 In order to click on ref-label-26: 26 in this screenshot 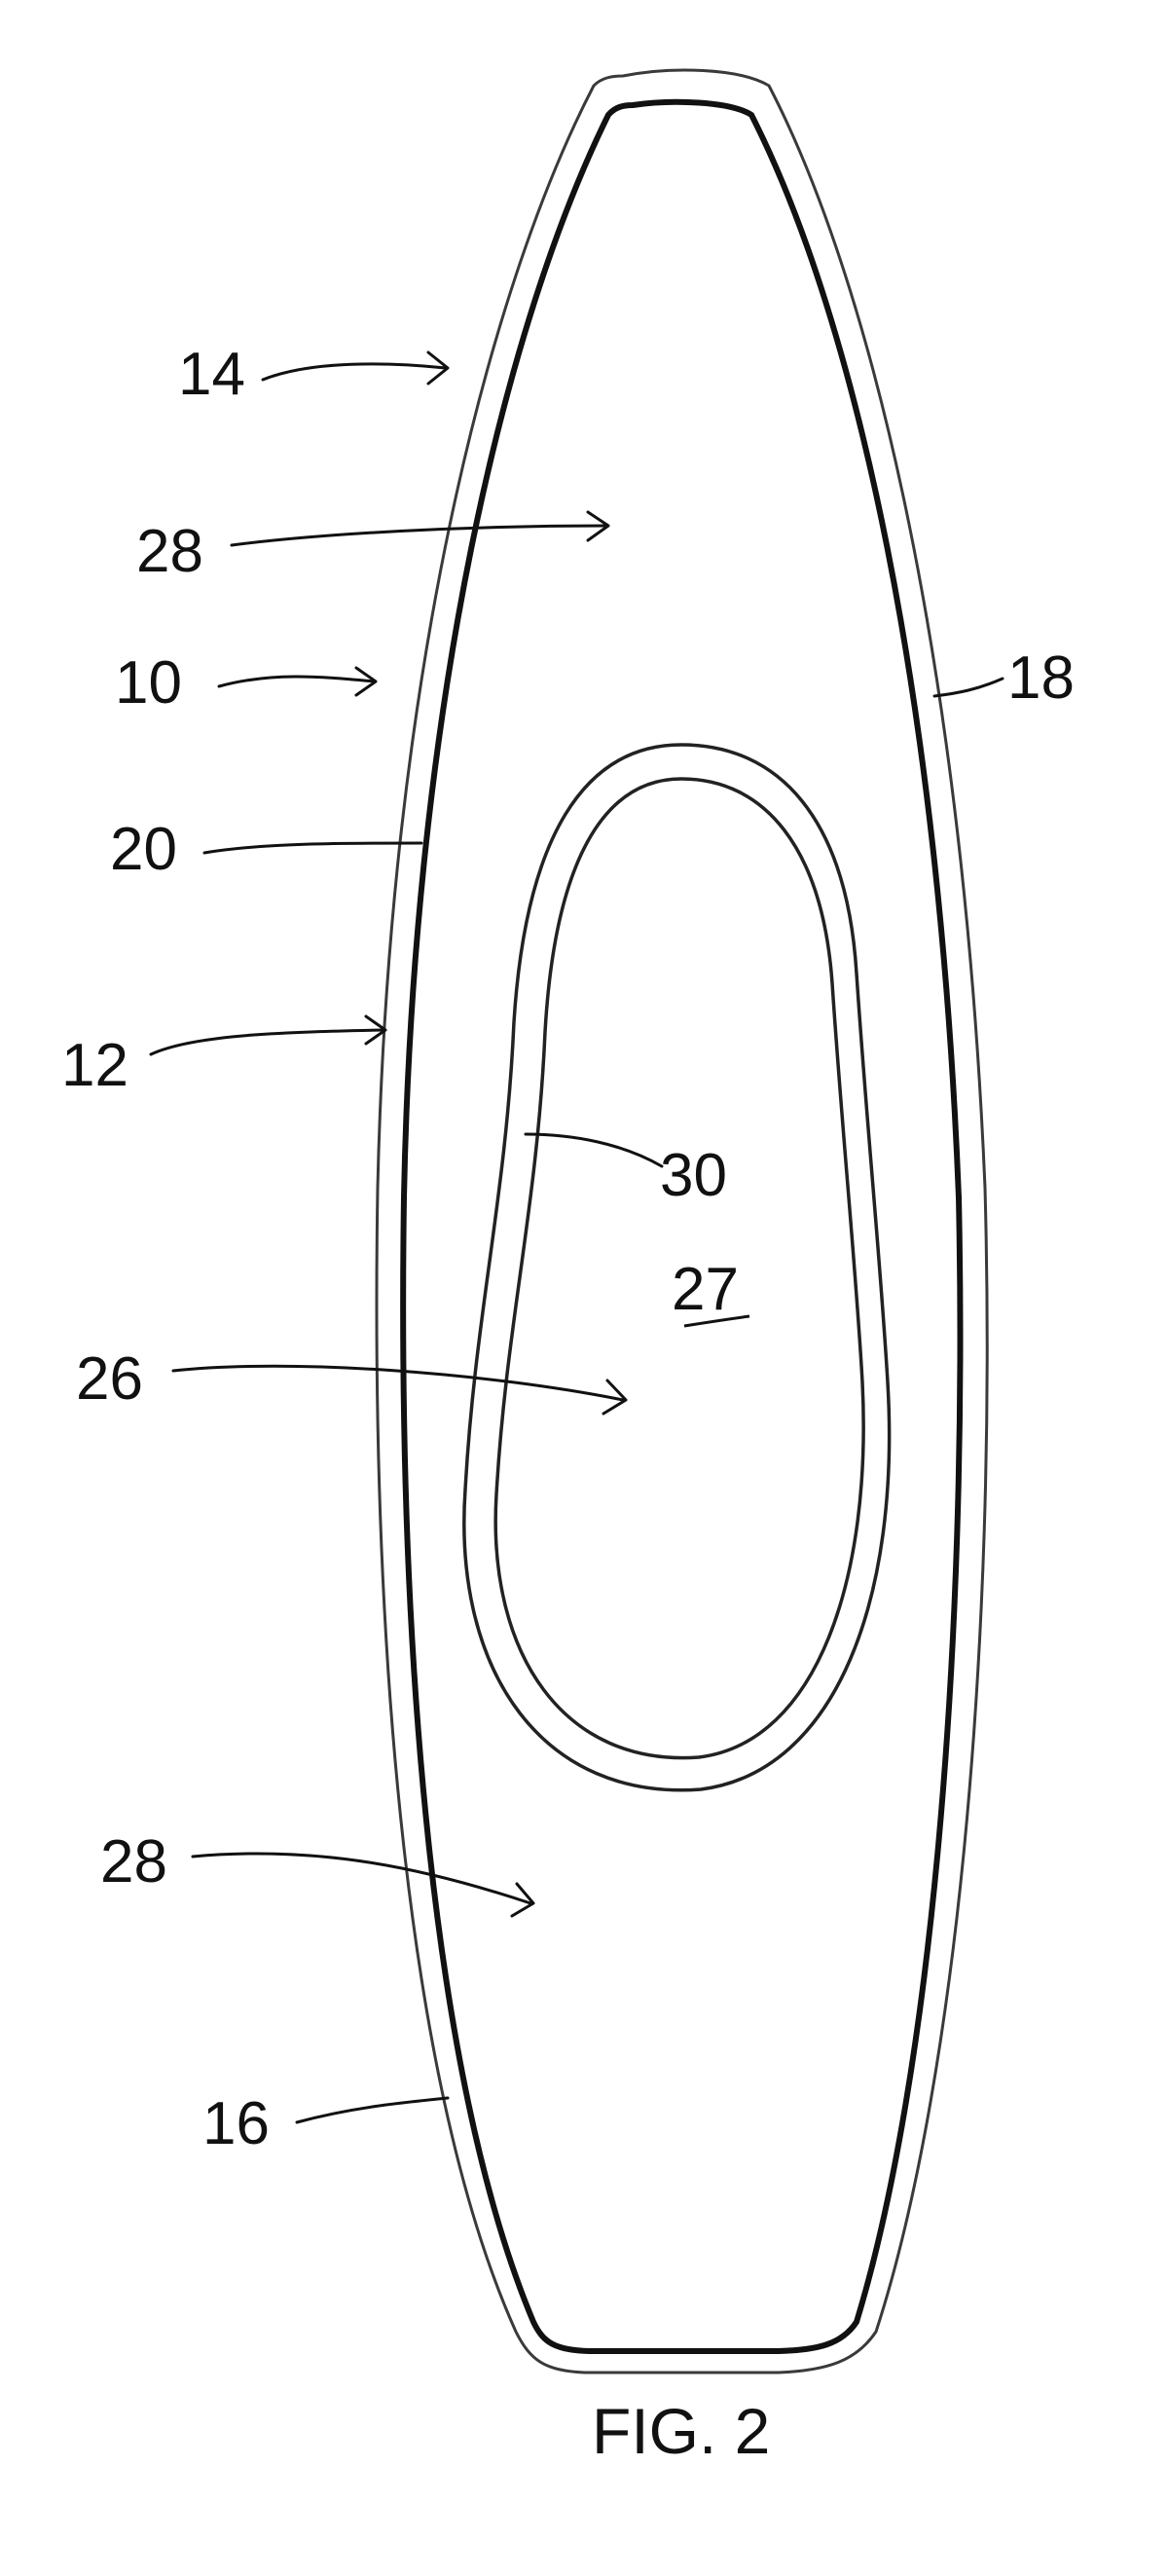, I will do `click(110, 1379)`.